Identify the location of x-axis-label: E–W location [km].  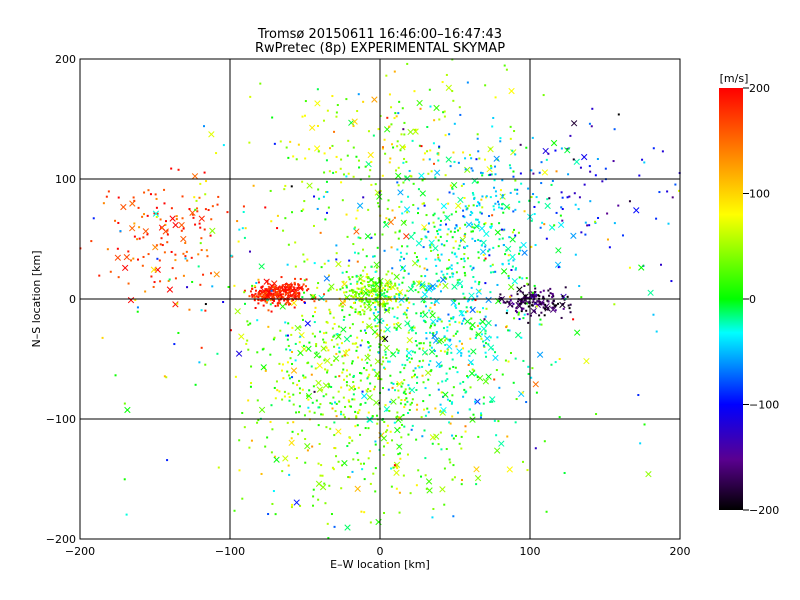
(380, 564).